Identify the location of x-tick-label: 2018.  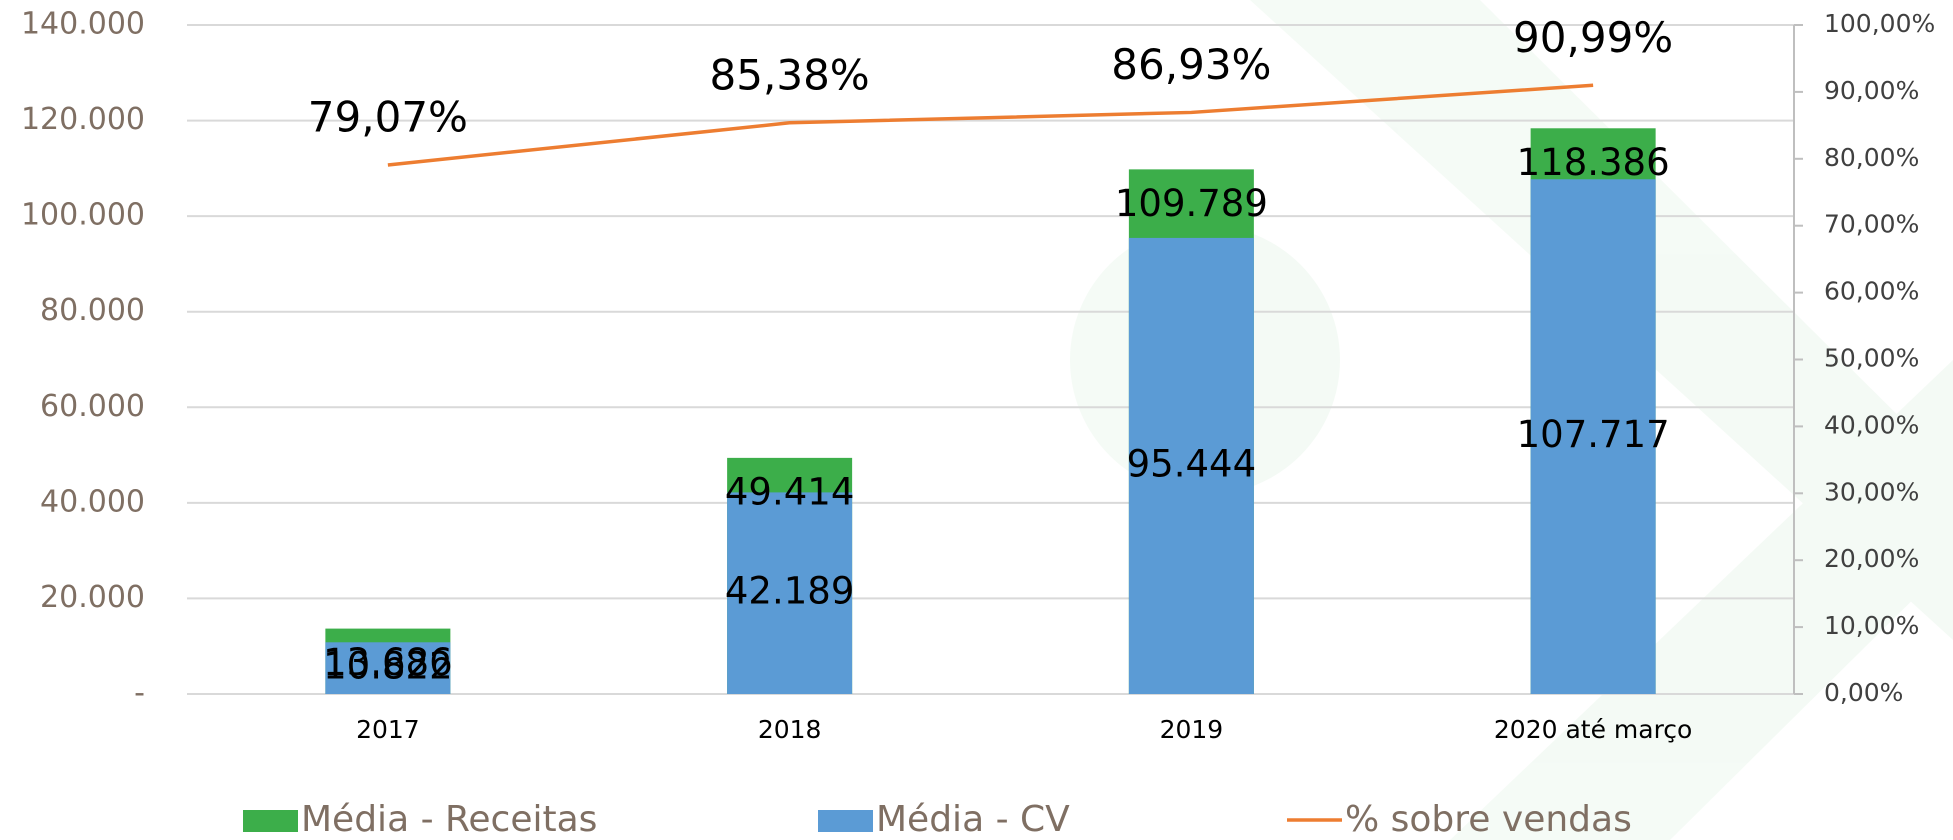
(790, 729).